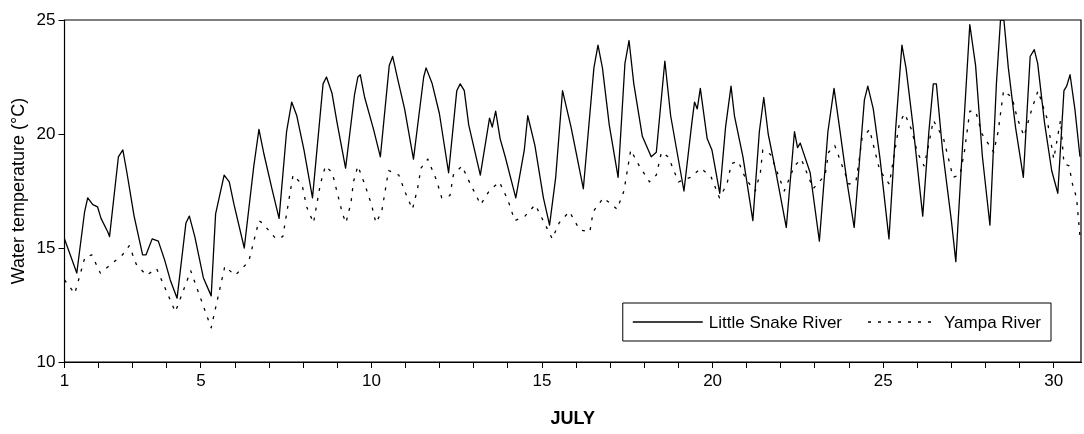  Describe the element at coordinates (713, 380) in the screenshot. I see `x-tick-label: 20` at that location.